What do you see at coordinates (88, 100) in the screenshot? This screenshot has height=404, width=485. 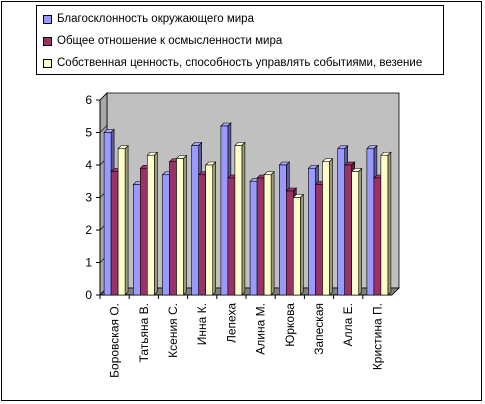 I see `y-axis-tick-label: 6` at bounding box center [88, 100].